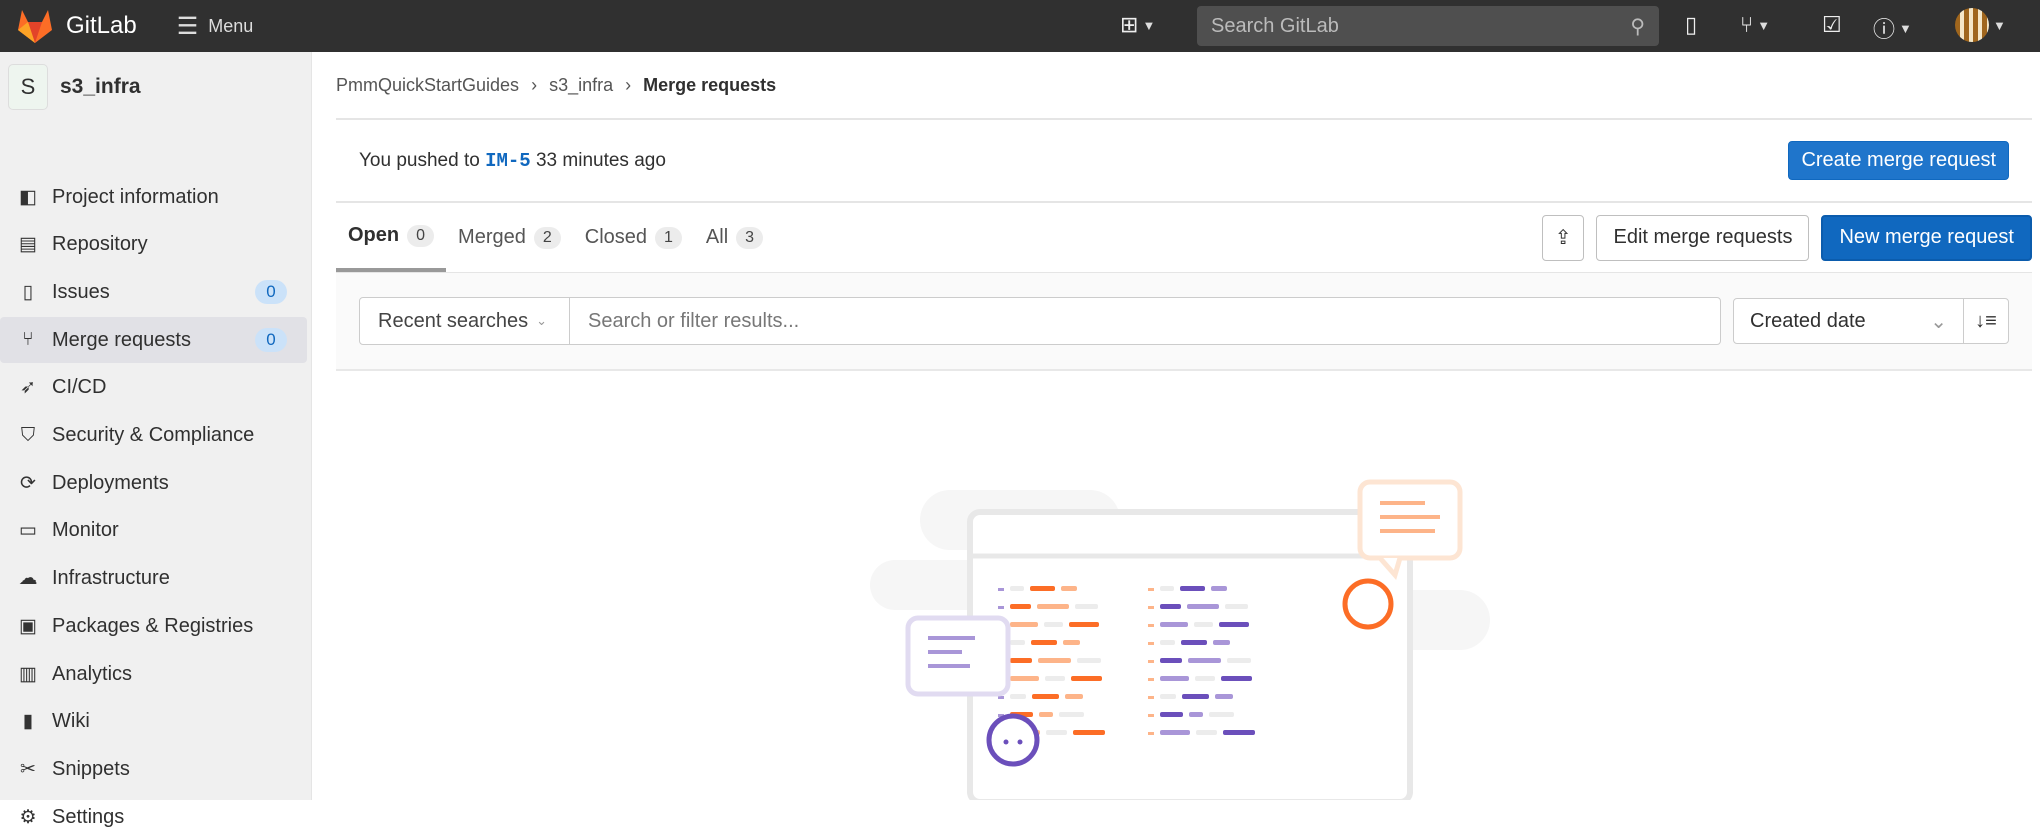 This screenshot has height=840, width=2040. I want to click on sidebar-item-label: Repository, so click(100, 244).